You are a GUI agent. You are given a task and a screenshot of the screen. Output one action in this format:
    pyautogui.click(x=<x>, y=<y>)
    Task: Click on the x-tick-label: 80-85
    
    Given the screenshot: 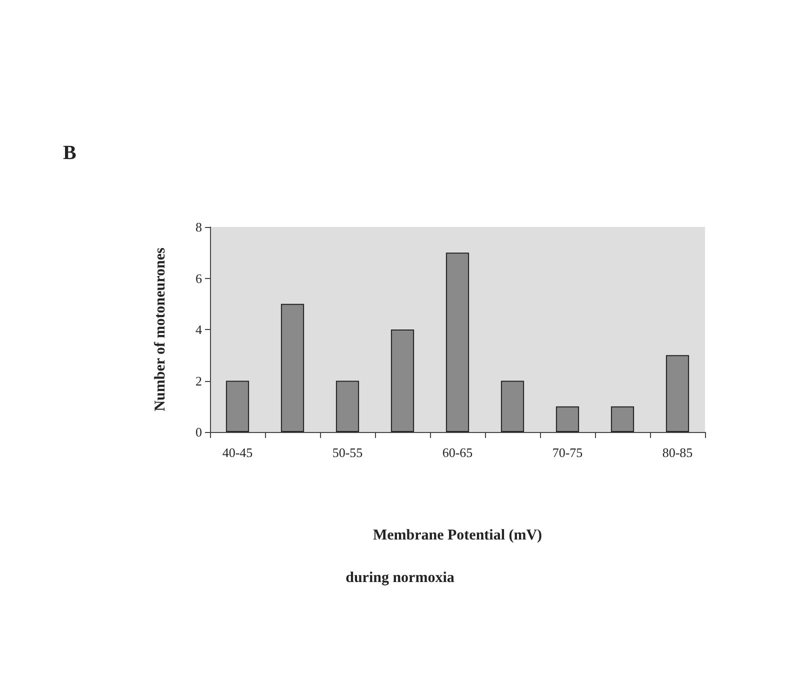 What is the action you would take?
    pyautogui.click(x=677, y=452)
    